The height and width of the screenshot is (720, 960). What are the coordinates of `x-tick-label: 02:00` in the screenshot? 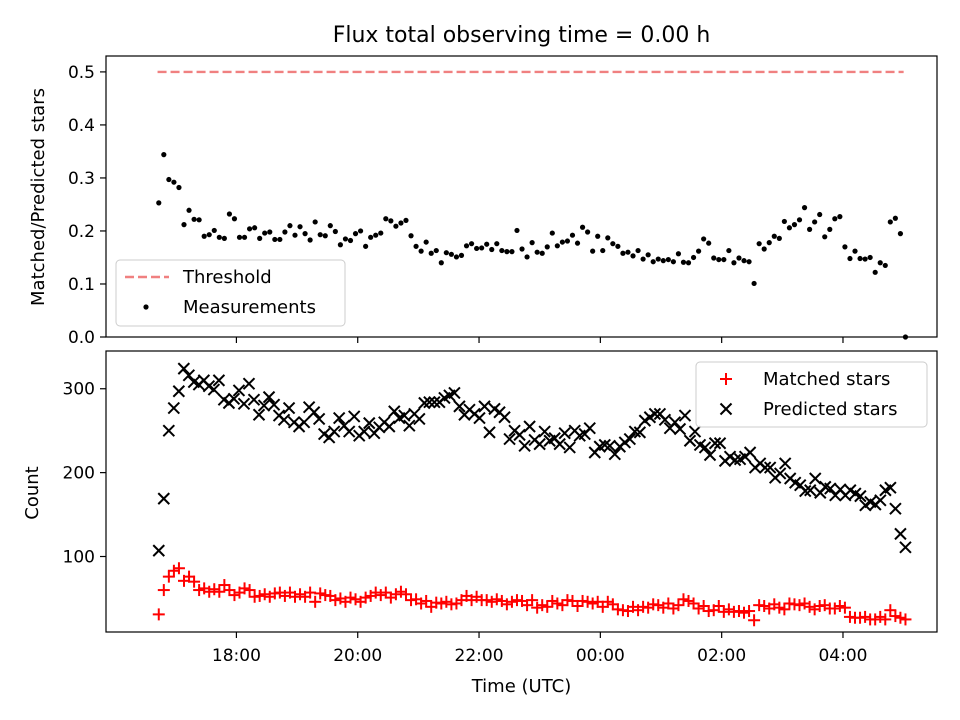 It's located at (721, 656).